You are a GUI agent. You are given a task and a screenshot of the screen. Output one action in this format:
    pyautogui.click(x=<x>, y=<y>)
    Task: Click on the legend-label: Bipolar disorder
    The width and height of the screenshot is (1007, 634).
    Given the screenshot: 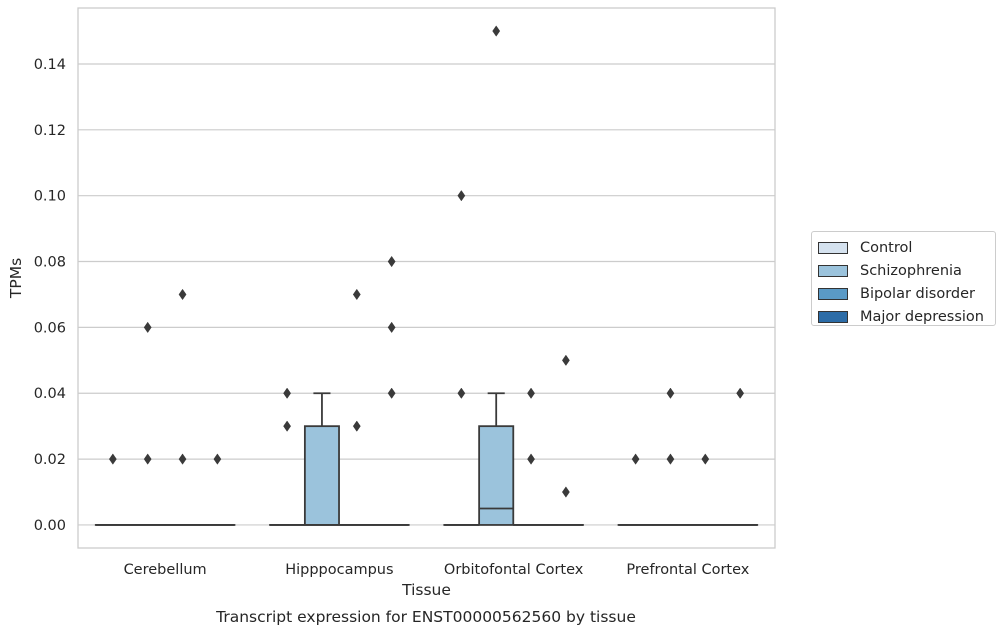 What is the action you would take?
    pyautogui.click(x=917, y=293)
    